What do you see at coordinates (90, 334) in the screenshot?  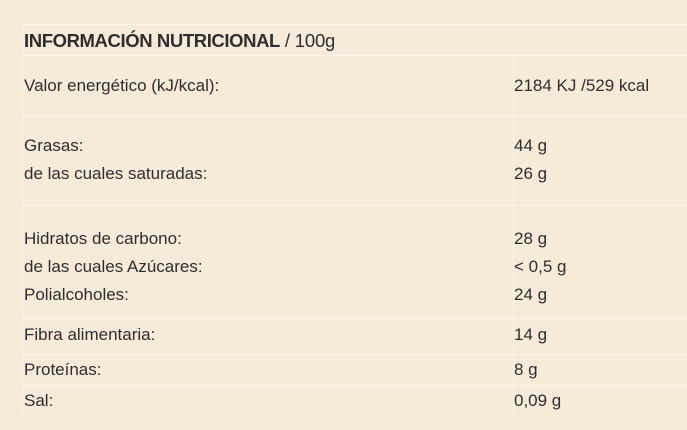 I see `row-label: Fibra alimentaria:` at bounding box center [90, 334].